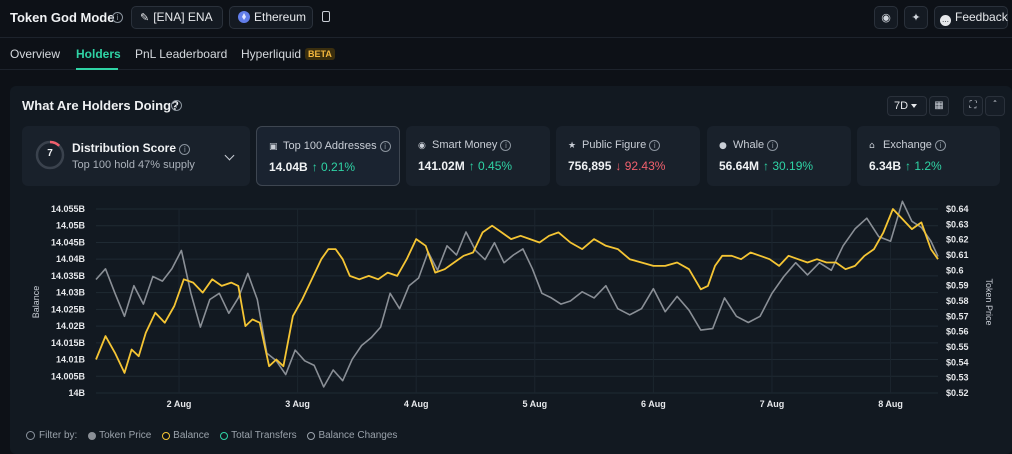  I want to click on y-tick-label: 14.005B, so click(68, 376).